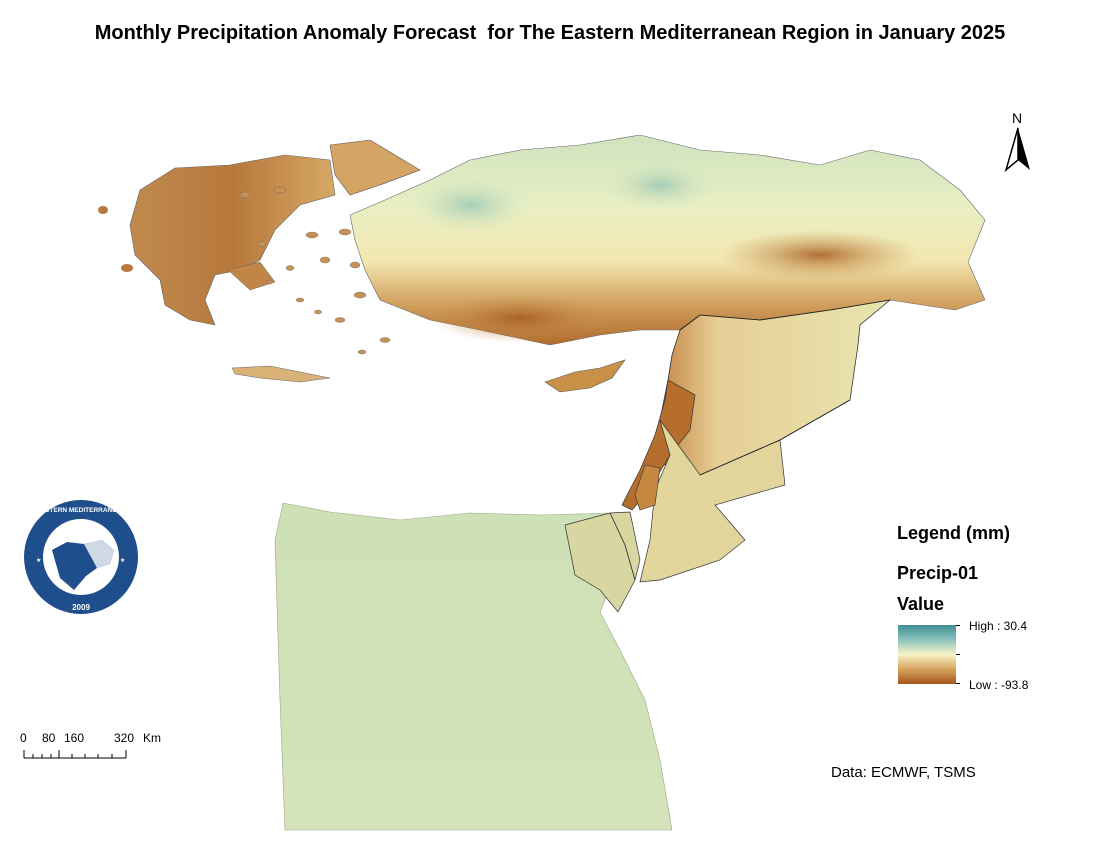 This screenshot has width=1100, height=850. What do you see at coordinates (921, 604) in the screenshot?
I see `legend-field-name: Value` at bounding box center [921, 604].